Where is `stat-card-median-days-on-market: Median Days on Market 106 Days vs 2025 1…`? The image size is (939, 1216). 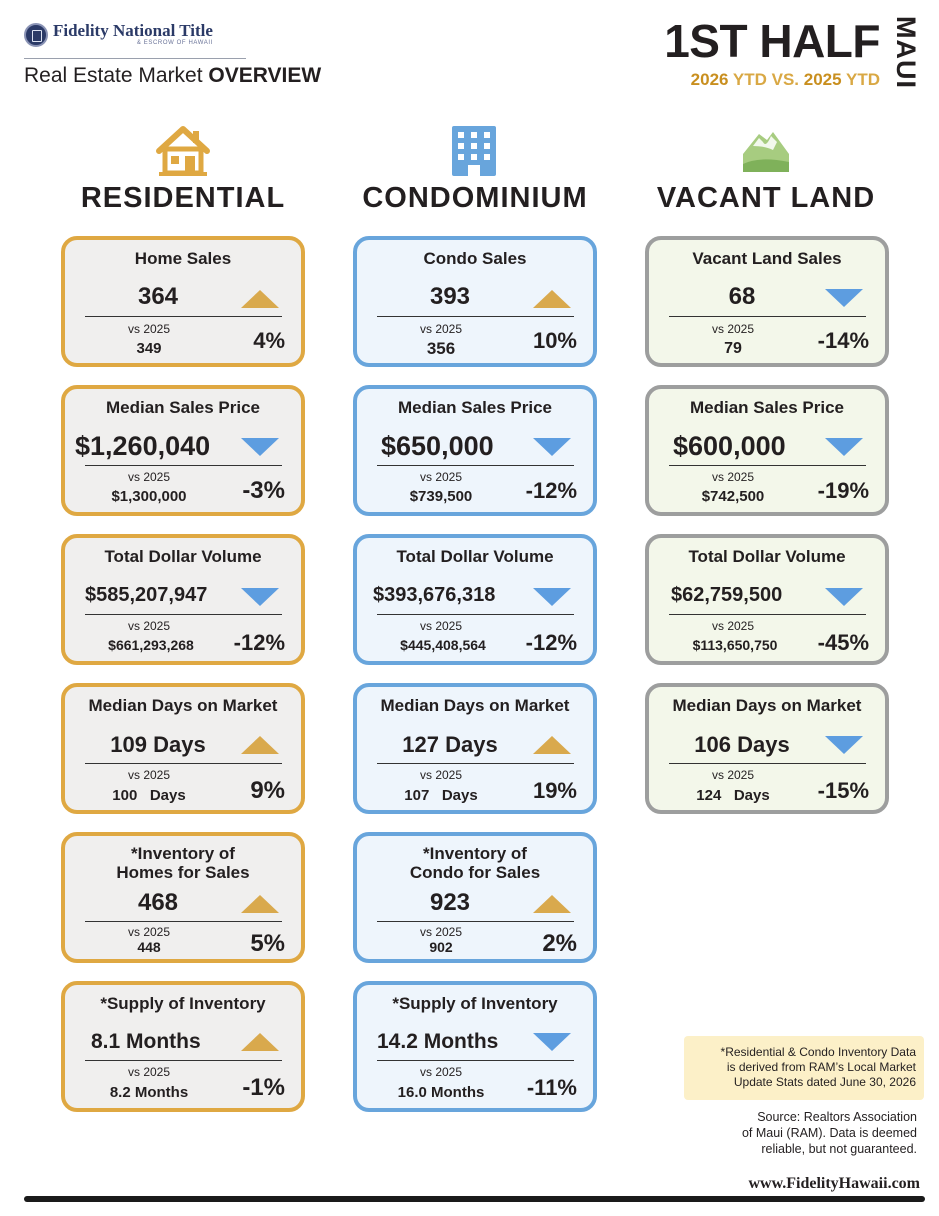 stat-card-median-days-on-market: Median Days on Market 106 Days vs 2025 1… is located at coordinates (767, 748).